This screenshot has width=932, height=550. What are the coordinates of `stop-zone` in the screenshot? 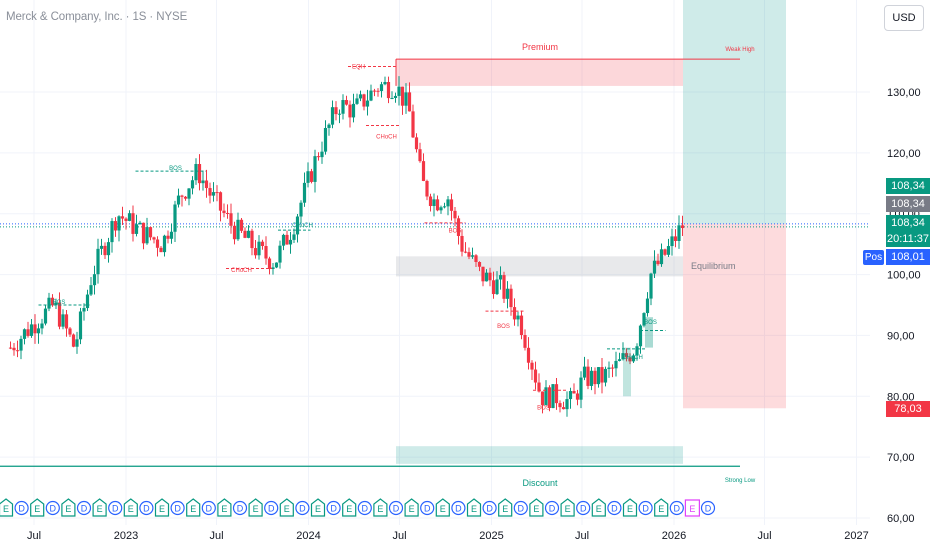 It's located at (734, 316).